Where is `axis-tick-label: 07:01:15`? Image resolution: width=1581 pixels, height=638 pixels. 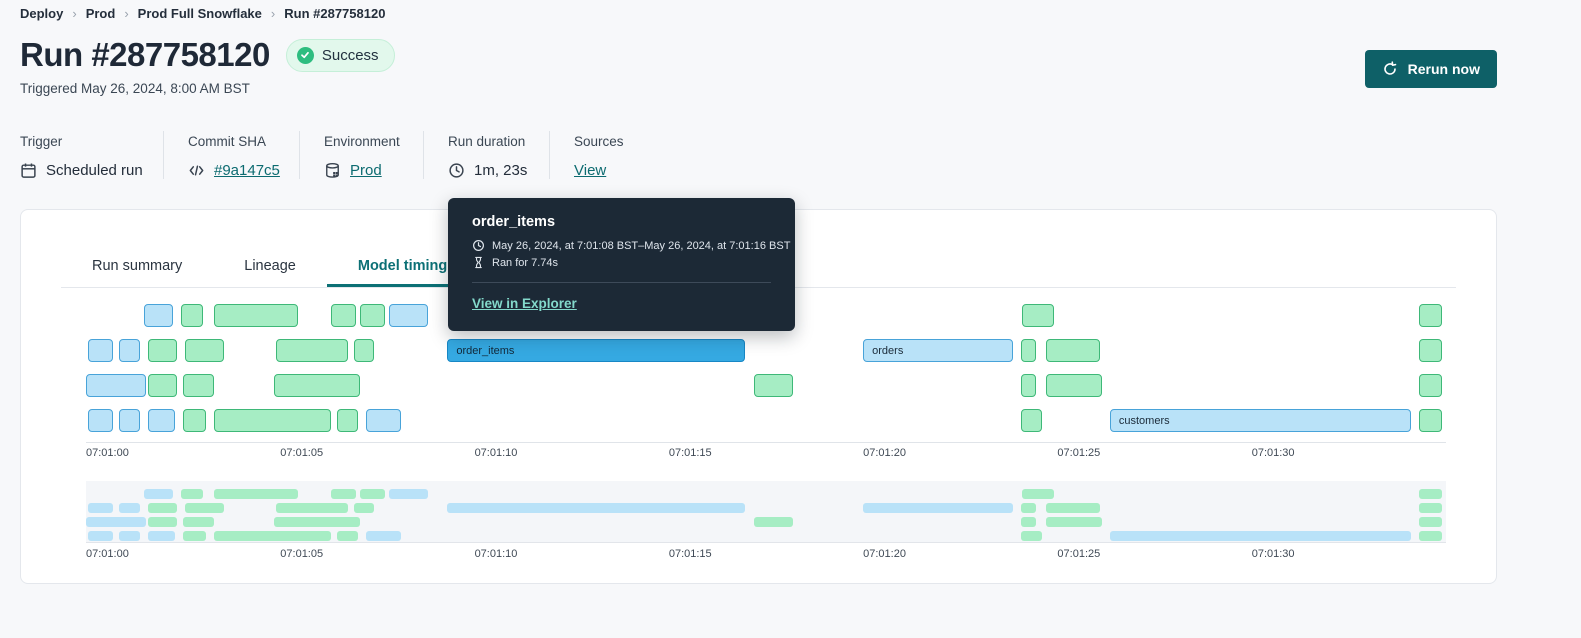 axis-tick-label: 07:01:15 is located at coordinates (690, 554).